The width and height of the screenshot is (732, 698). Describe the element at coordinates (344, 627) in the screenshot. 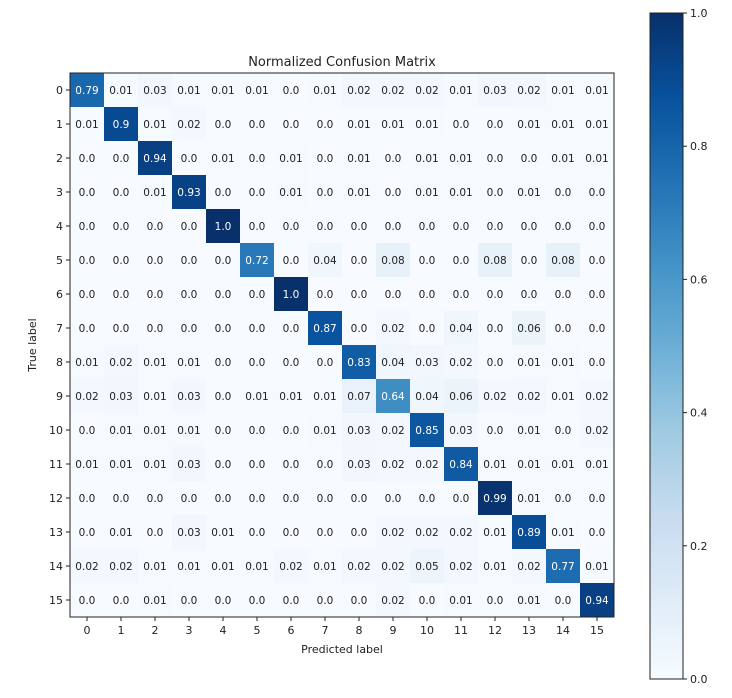

I see `x-axis-ticks: 0 1 2 3 4 5 6 7 8 9 10 11 12 13 14 15` at that location.